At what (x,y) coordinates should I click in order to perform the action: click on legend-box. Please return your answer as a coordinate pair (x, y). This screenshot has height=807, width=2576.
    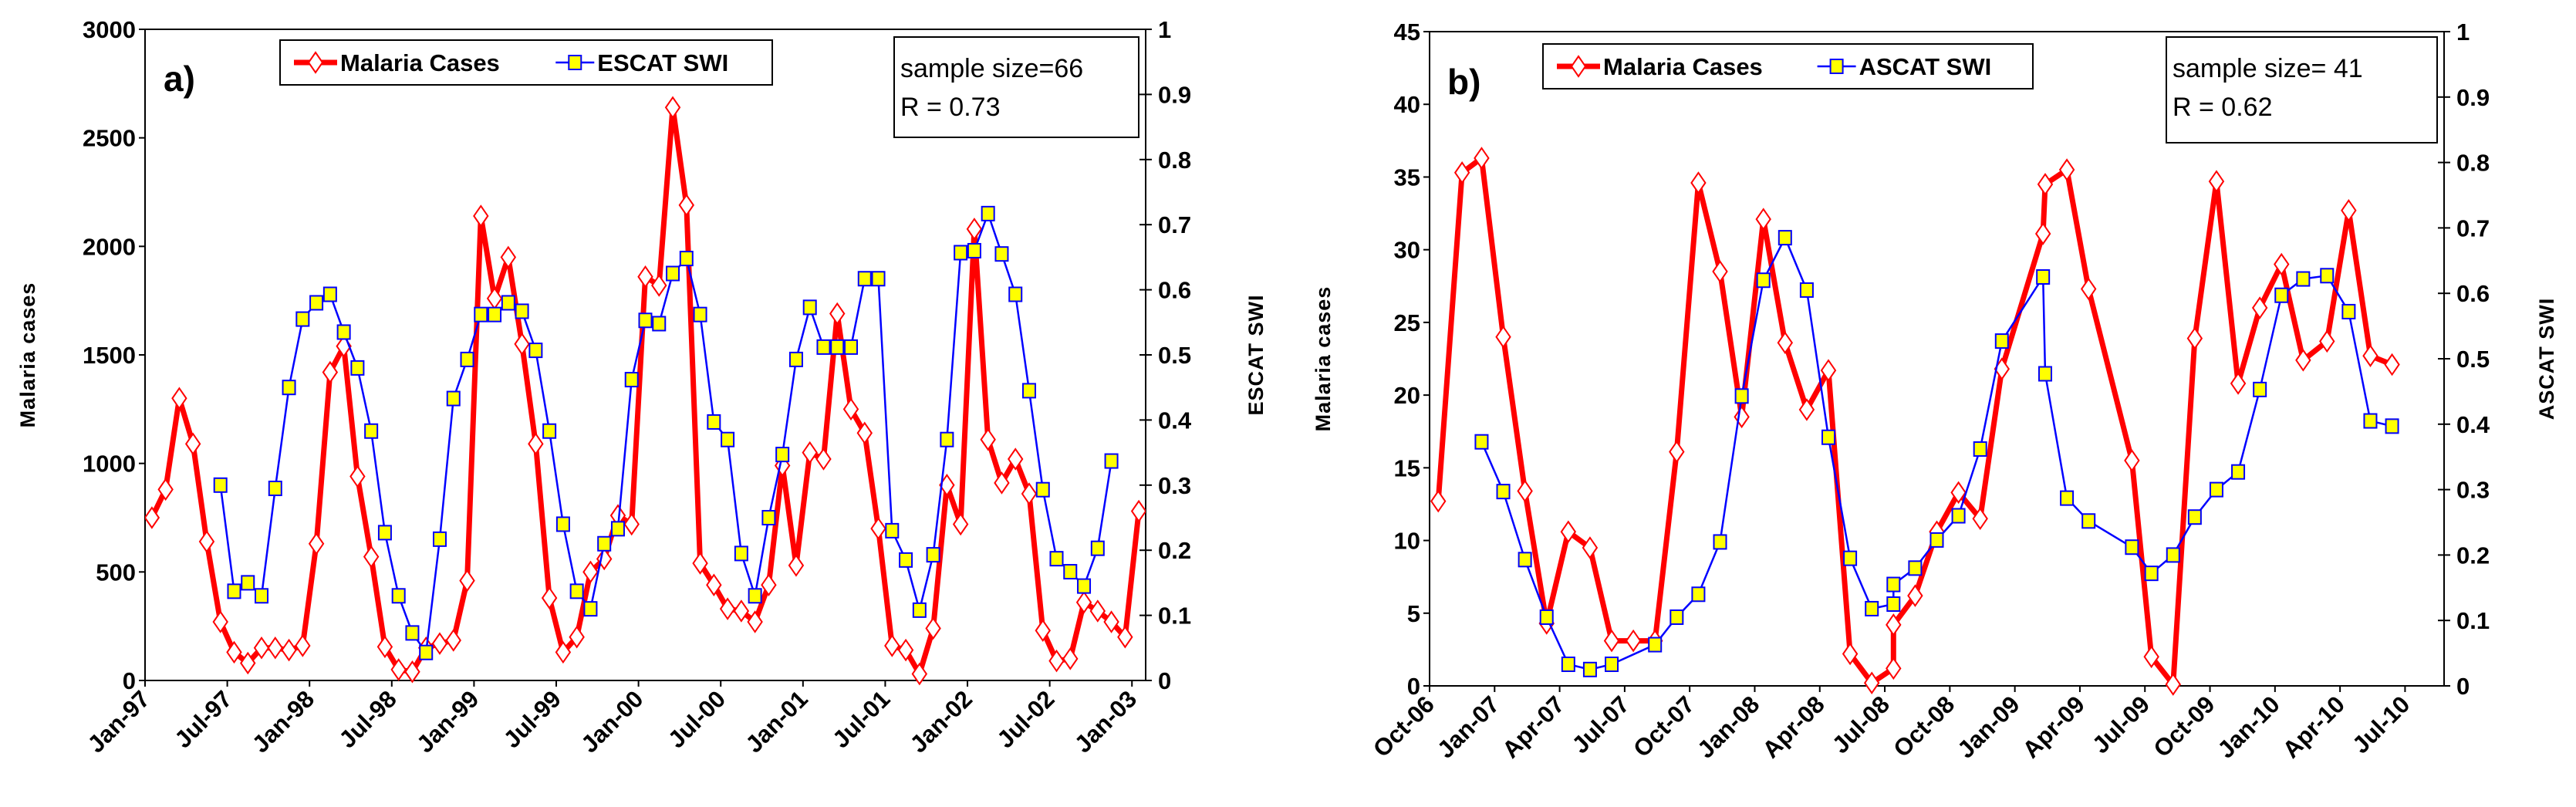
    Looking at the image, I should click on (1788, 66).